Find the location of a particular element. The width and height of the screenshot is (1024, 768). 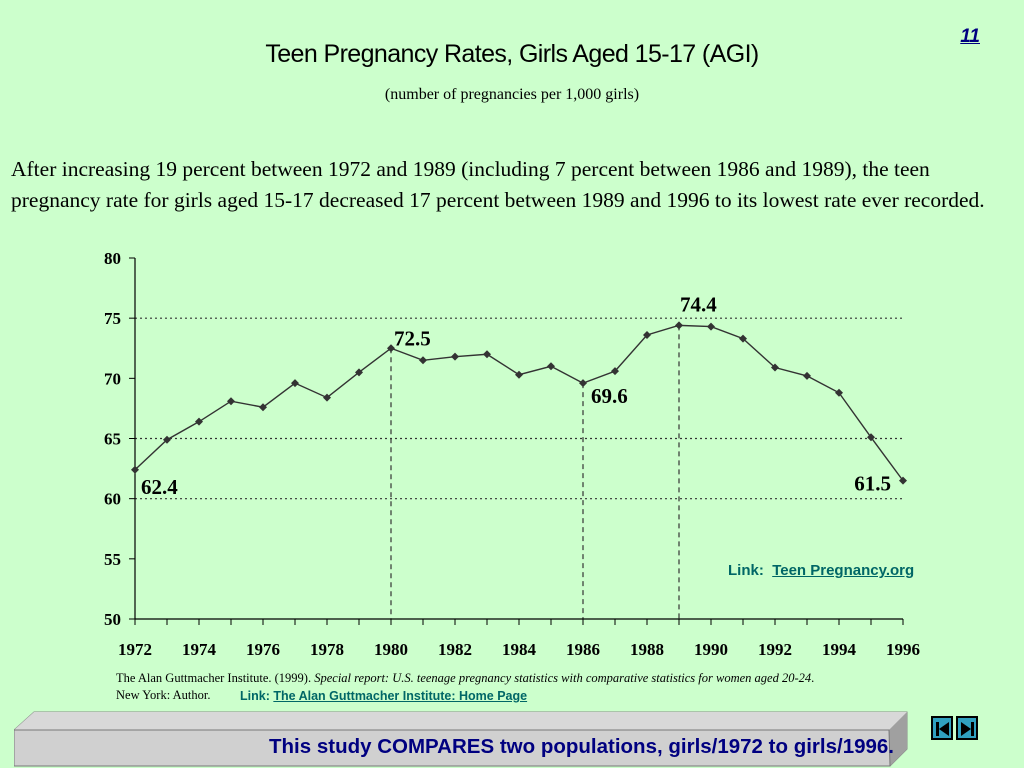

y-tick-label: 55 is located at coordinates (112, 559).